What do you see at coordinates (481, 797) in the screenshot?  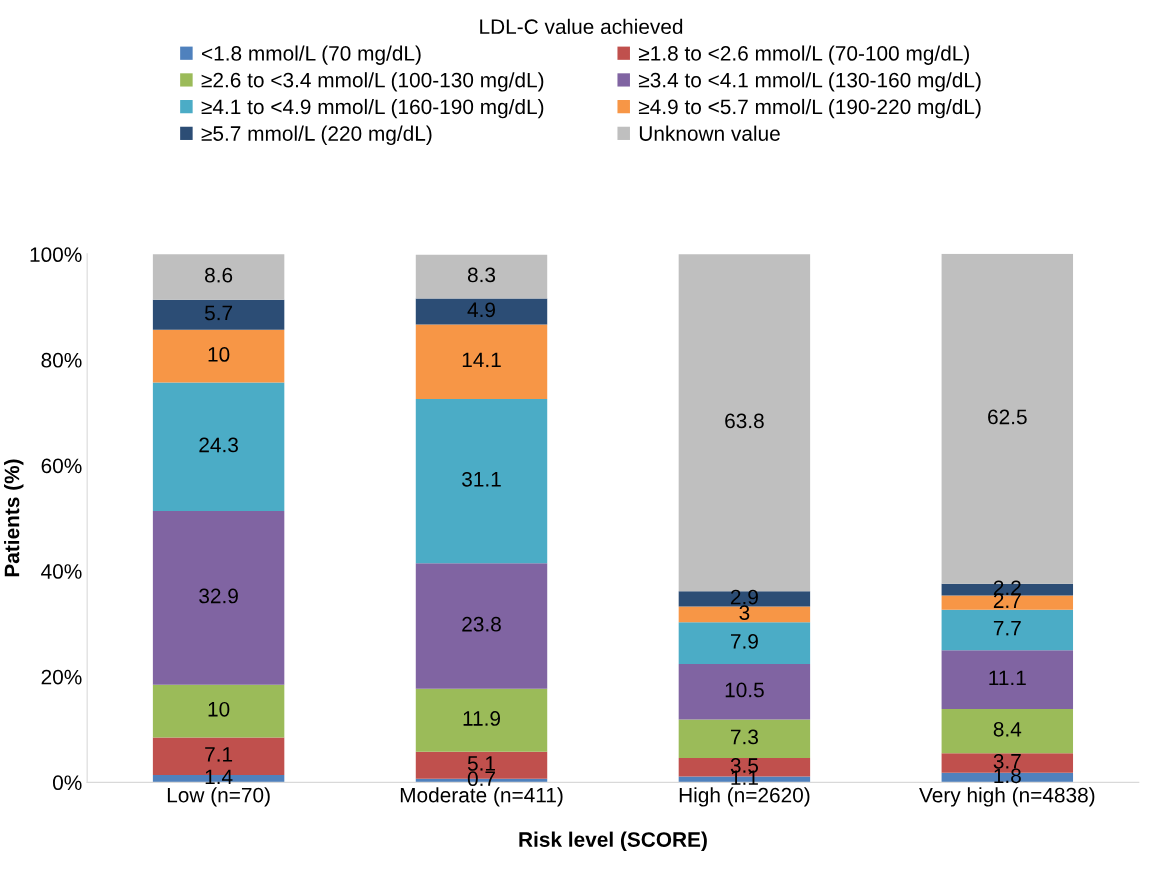 I see `x-tick-label: Moderate (n=411)` at bounding box center [481, 797].